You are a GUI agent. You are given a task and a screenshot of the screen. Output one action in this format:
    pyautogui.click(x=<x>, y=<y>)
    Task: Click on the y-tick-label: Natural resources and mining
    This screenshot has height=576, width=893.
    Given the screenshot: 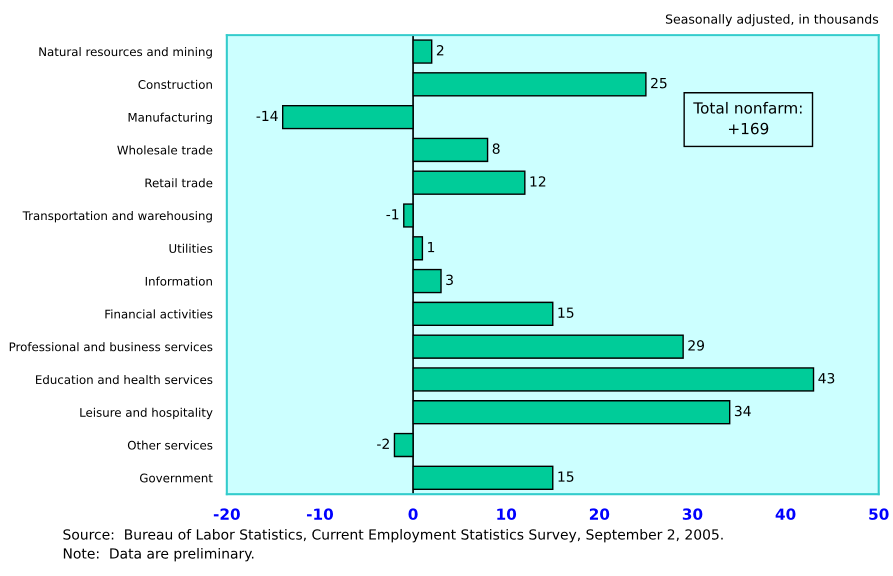 What is the action you would take?
    pyautogui.click(x=125, y=52)
    